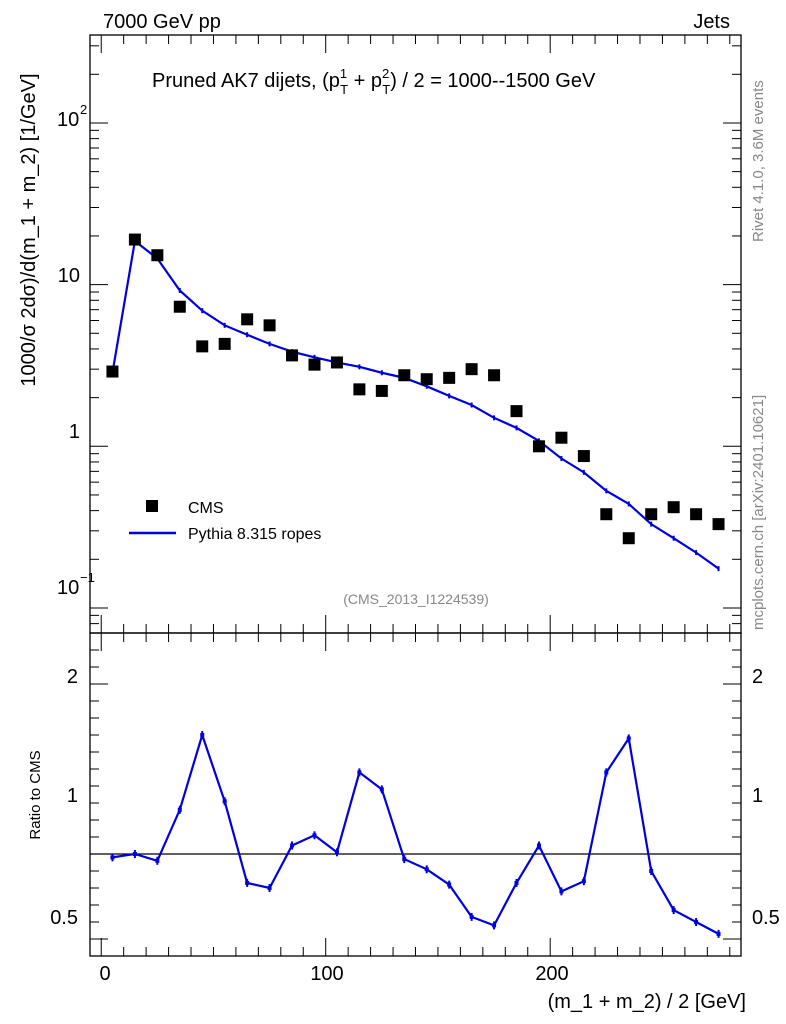 The height and width of the screenshot is (1024, 786). Describe the element at coordinates (326, 974) in the screenshot. I see `x-tick-label-100: 100` at that location.